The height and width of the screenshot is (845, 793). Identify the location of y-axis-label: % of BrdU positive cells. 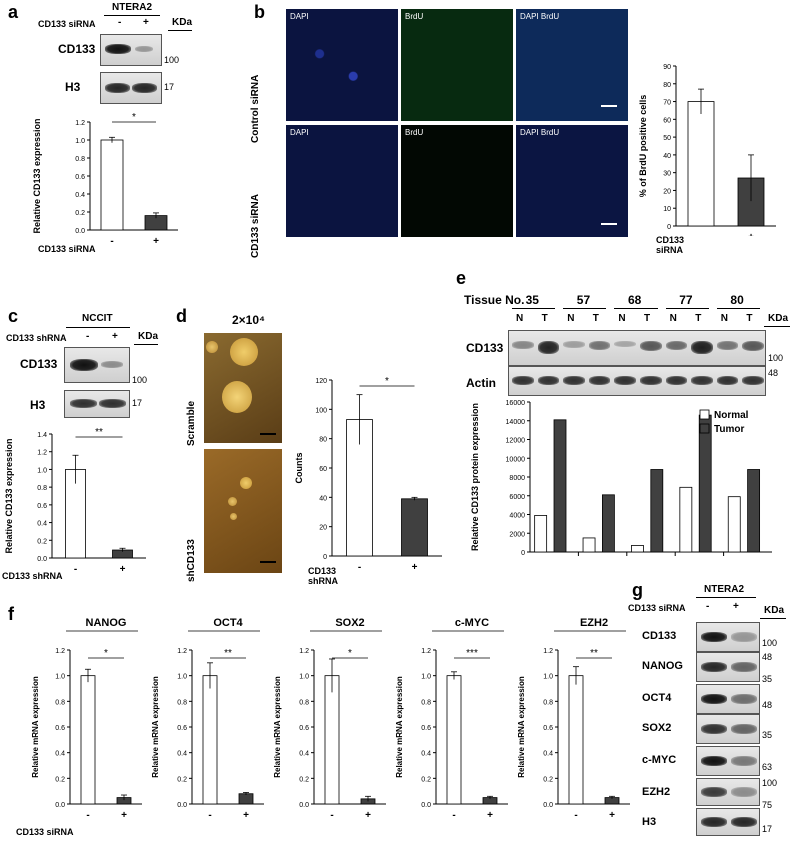
(643, 146).